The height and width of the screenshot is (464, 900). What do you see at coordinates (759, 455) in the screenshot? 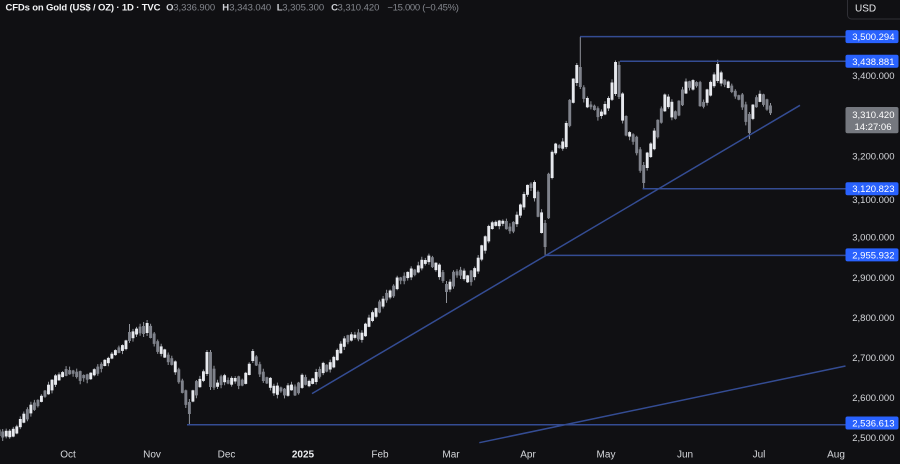
I see `svg-text: Jul` at bounding box center [759, 455].